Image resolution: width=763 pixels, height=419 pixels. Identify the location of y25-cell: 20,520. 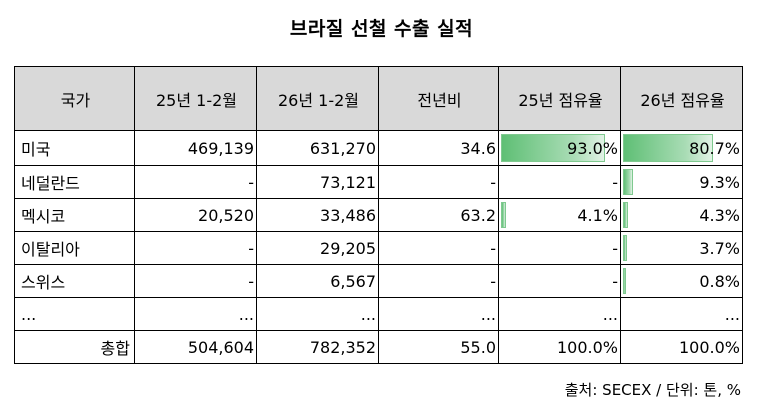
(195, 215).